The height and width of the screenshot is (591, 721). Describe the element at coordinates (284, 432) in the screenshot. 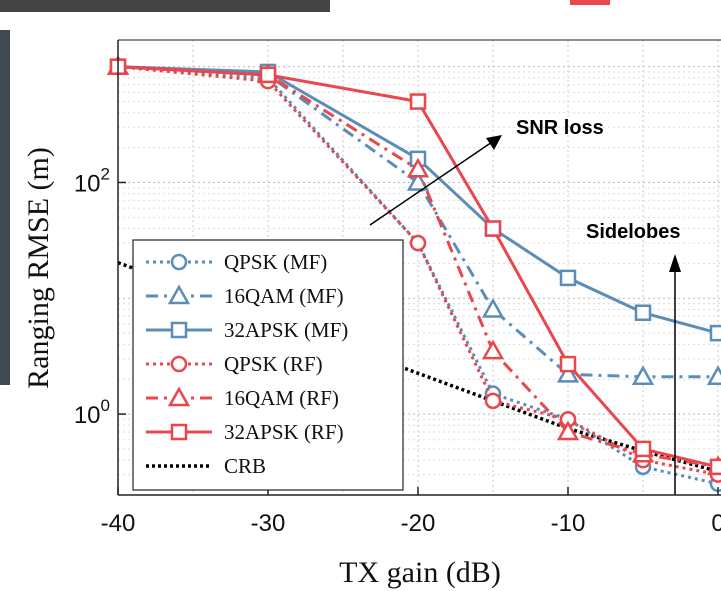

I see `legend-label: 32APSK (RF)` at that location.